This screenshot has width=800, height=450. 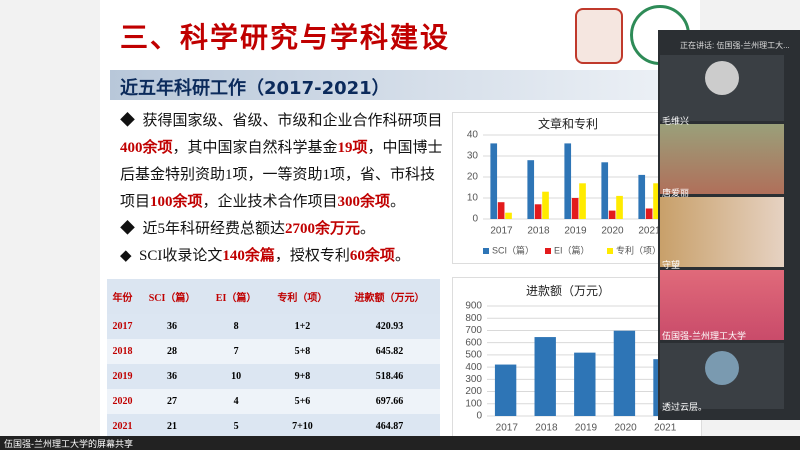 What do you see at coordinates (236, 401) in the screenshot?
I see `cell: 4` at bounding box center [236, 401].